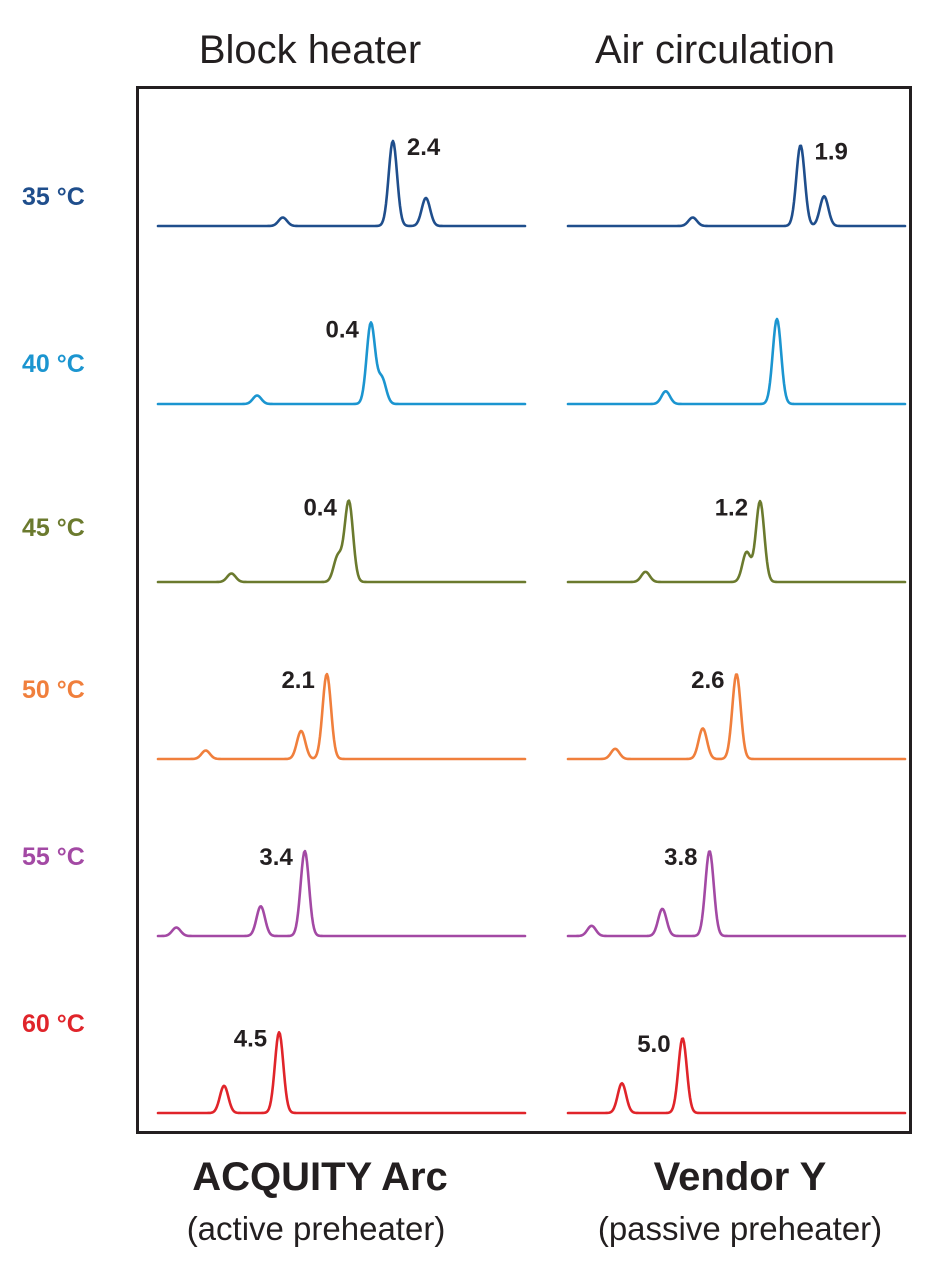 This screenshot has height=1280, width=938. I want to click on resolution-label-right: 1.2, so click(731, 507).